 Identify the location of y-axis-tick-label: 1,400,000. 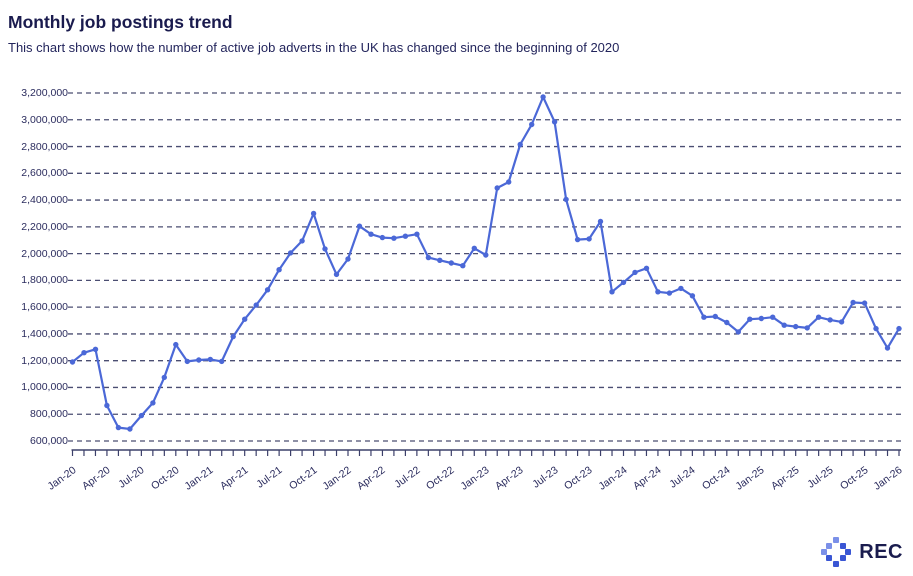
(44, 333).